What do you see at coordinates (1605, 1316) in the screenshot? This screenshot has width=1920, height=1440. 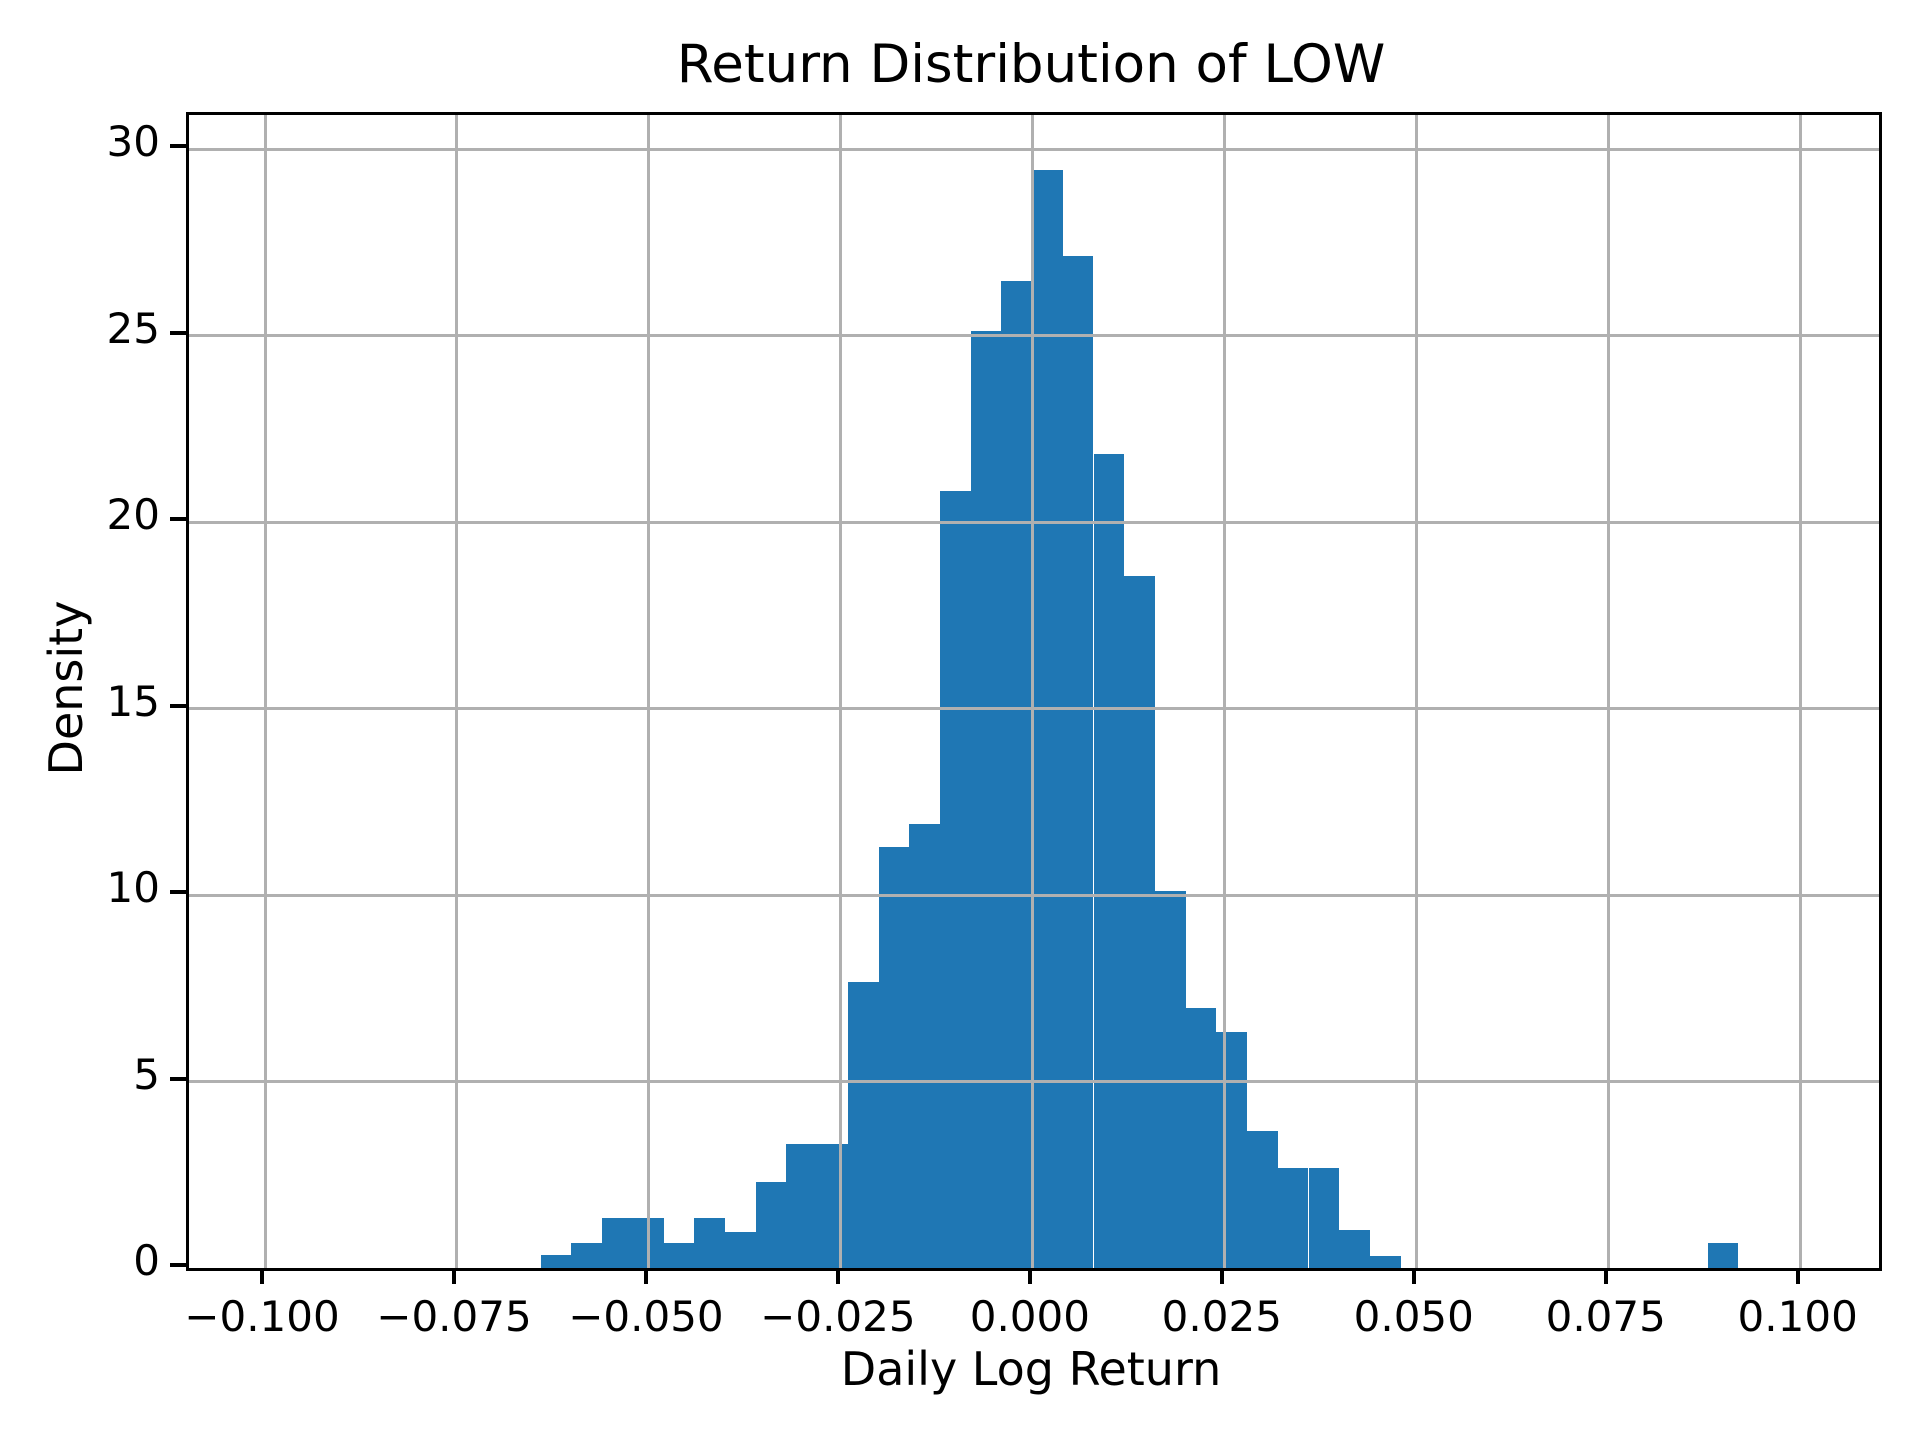 I see `x-tick-label: 0.075` at bounding box center [1605, 1316].